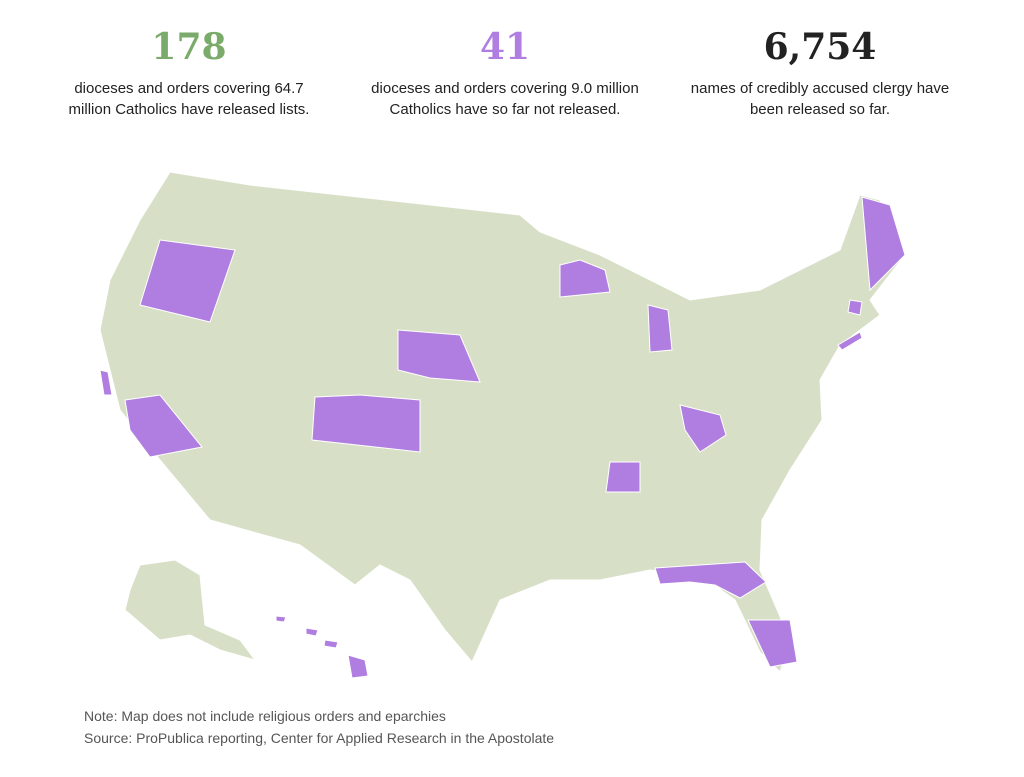 The image size is (1024, 777). What do you see at coordinates (505, 47) in the screenshot?
I see `stat-number: 41` at bounding box center [505, 47].